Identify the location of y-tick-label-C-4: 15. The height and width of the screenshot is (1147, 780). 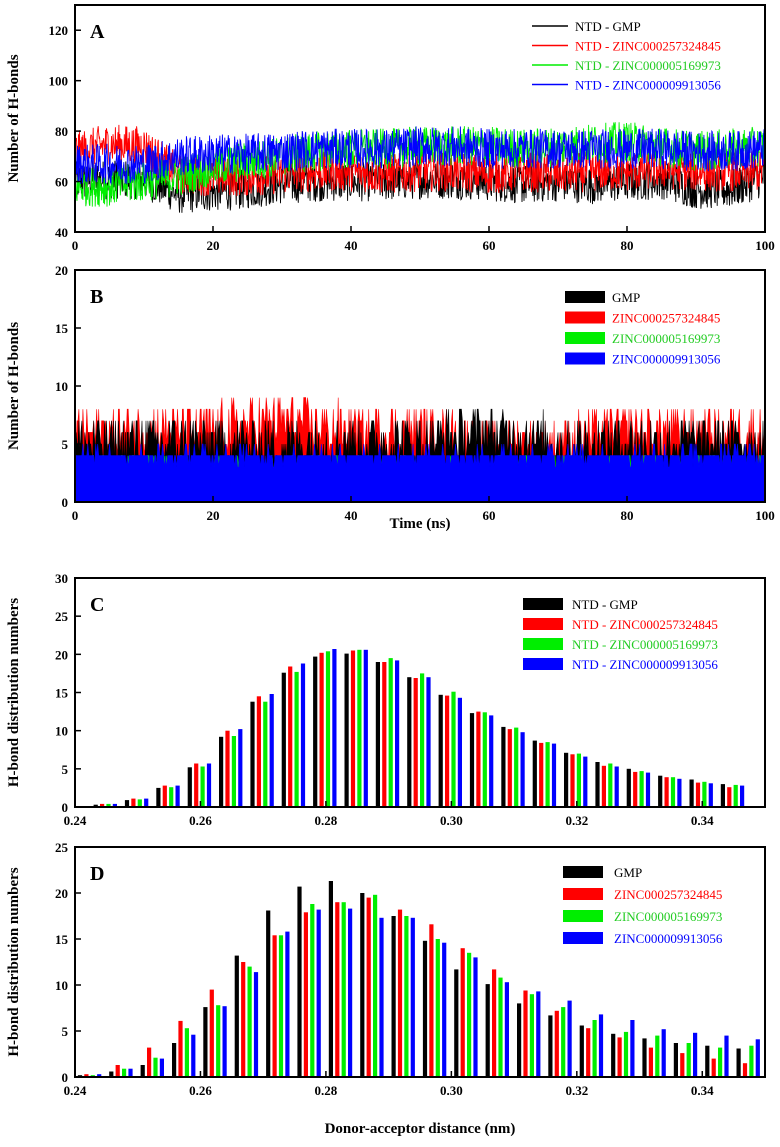
(62, 693).